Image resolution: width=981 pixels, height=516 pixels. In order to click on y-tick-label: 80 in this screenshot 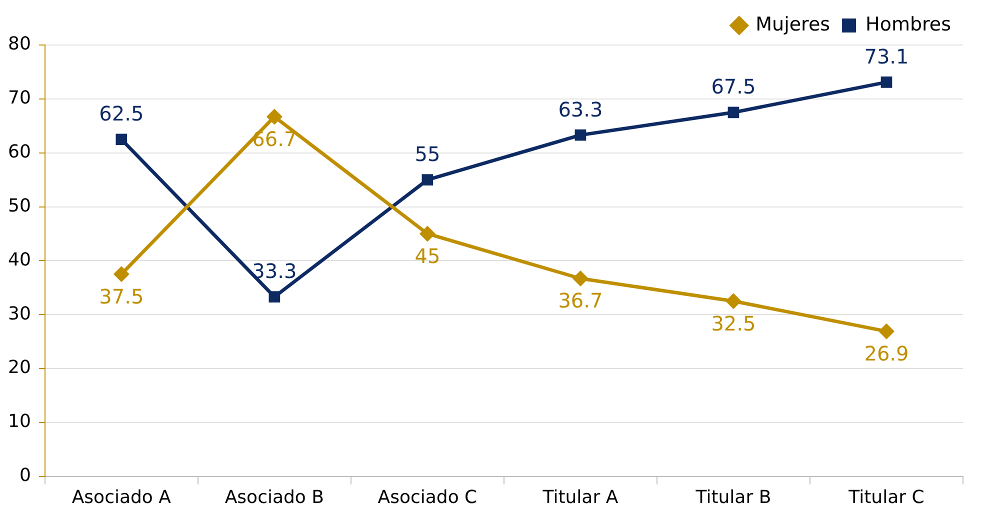, I will do `click(19, 44)`.